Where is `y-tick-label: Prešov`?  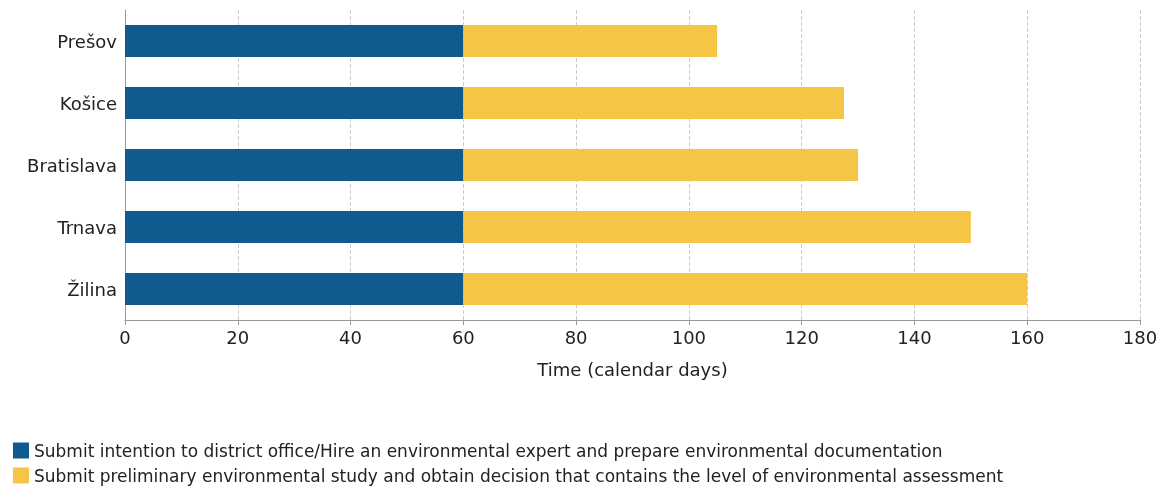
y-tick-label: Prešov is located at coordinates (87, 41).